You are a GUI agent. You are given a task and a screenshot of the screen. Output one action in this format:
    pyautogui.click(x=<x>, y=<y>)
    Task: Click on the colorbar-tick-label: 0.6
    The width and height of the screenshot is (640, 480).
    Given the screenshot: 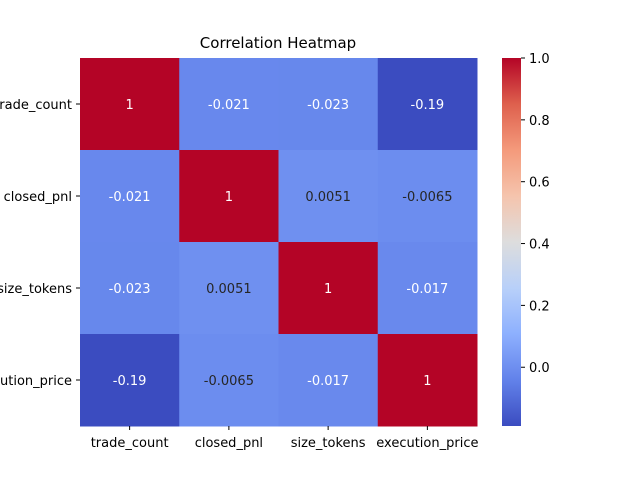 What is the action you would take?
    pyautogui.click(x=539, y=183)
    